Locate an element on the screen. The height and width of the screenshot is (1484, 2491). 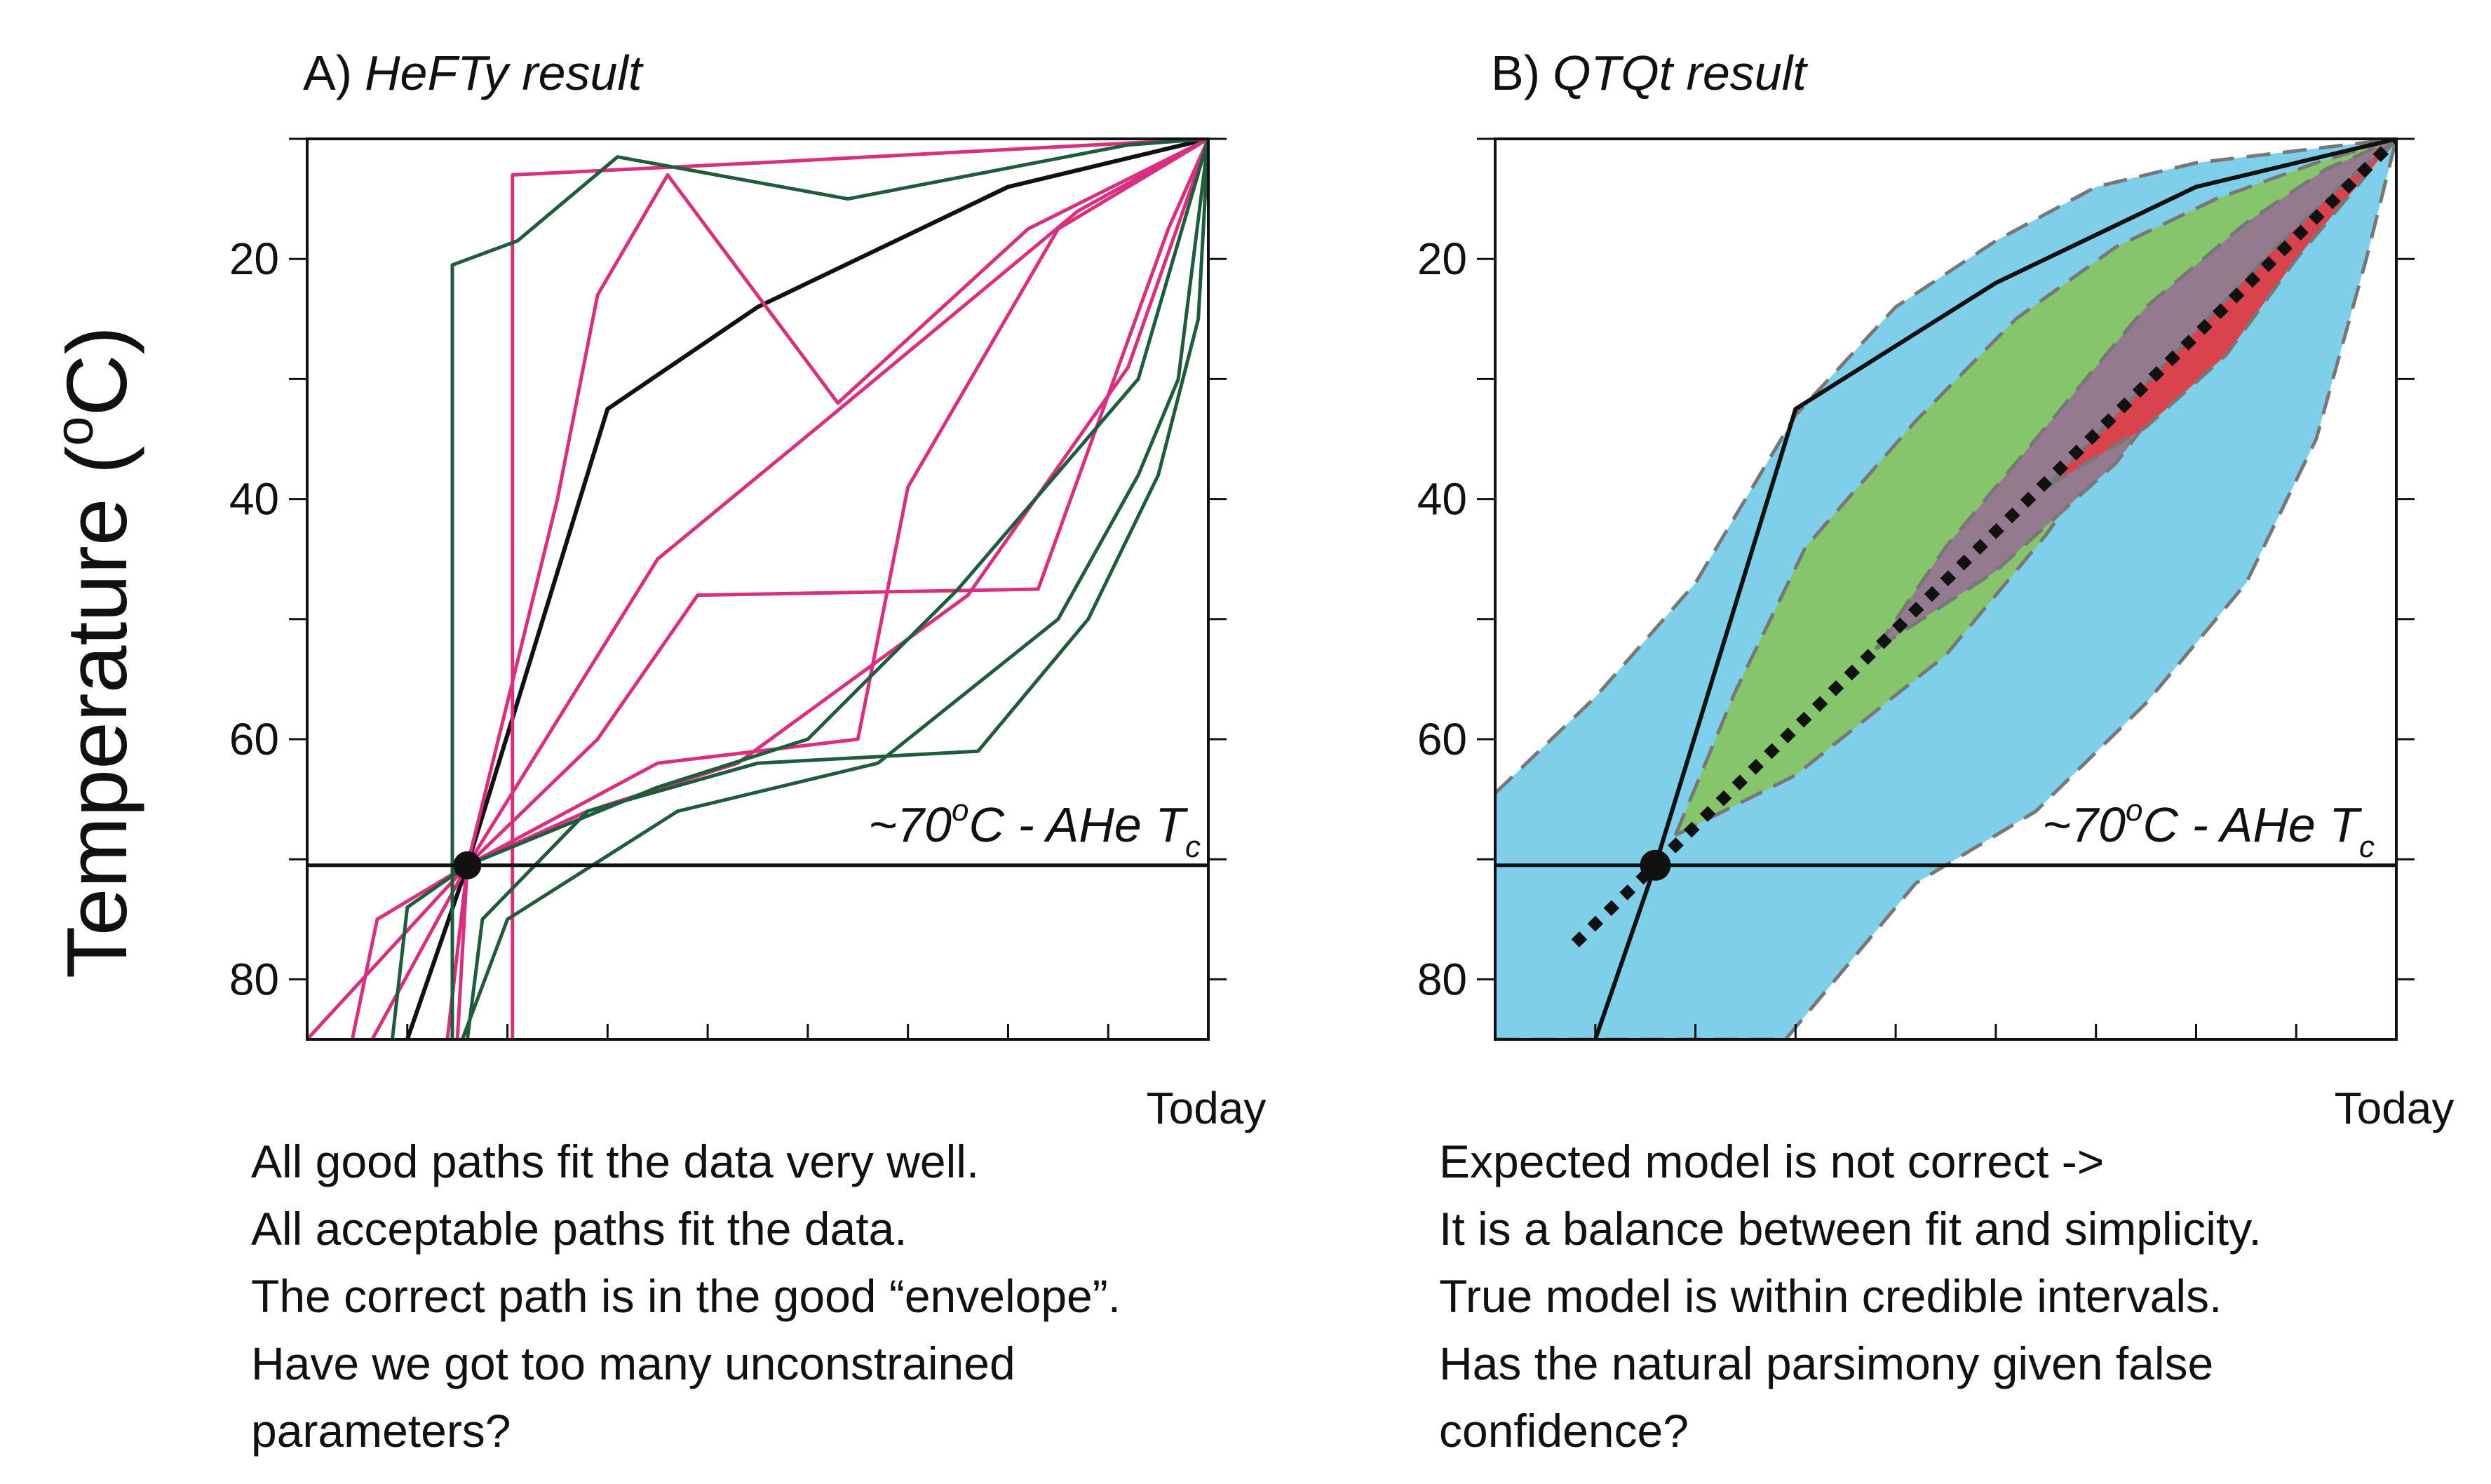
panel-b-middle-credible-interval-upper-bound is located at coordinates (2034, 488).